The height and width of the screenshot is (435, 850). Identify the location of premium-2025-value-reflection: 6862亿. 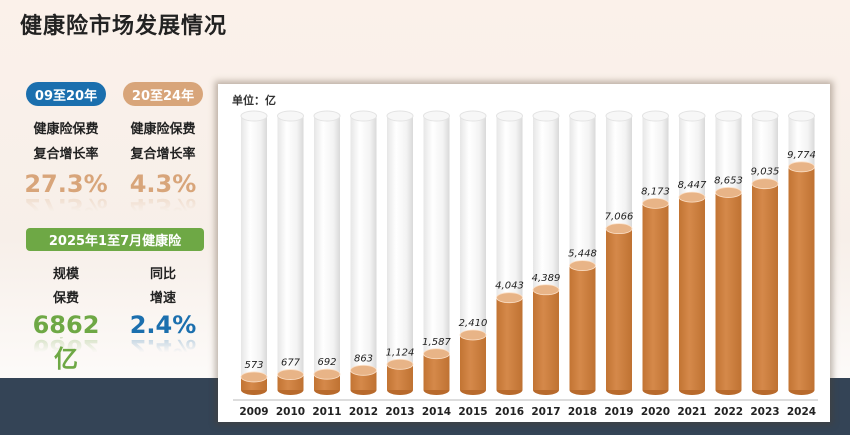
(66, 348).